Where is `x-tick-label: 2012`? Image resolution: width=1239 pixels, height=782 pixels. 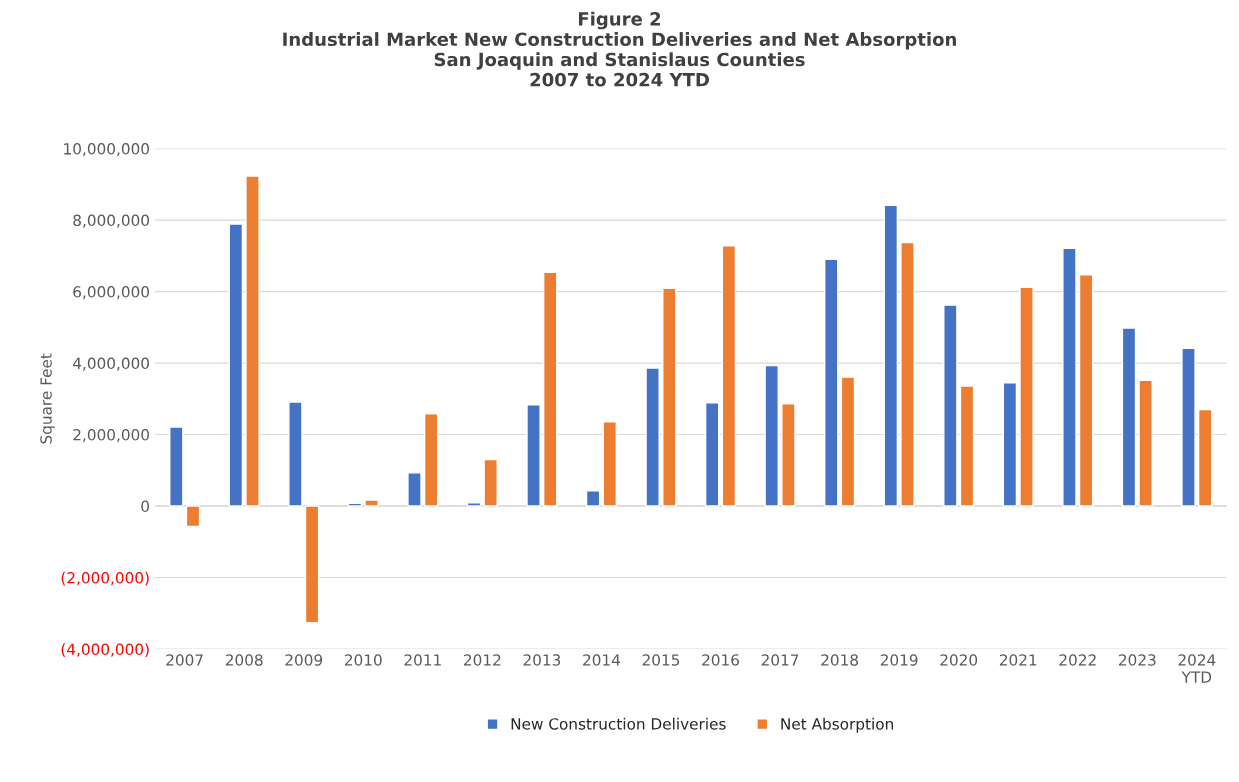
x-tick-label: 2012 is located at coordinates (482, 660).